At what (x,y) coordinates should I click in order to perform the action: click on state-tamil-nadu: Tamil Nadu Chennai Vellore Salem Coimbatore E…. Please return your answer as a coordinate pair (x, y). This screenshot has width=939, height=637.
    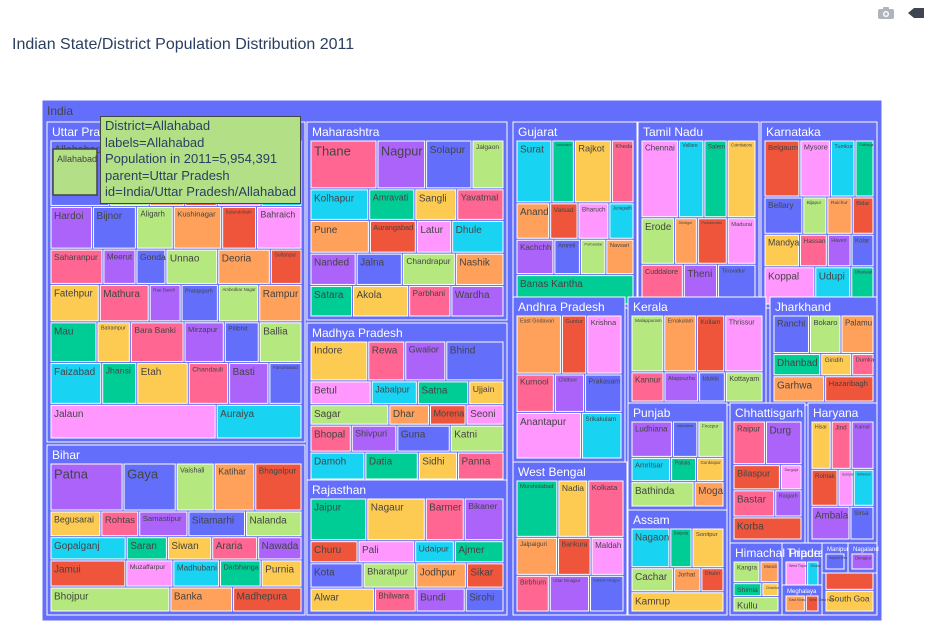
    Looking at the image, I should click on (698, 215).